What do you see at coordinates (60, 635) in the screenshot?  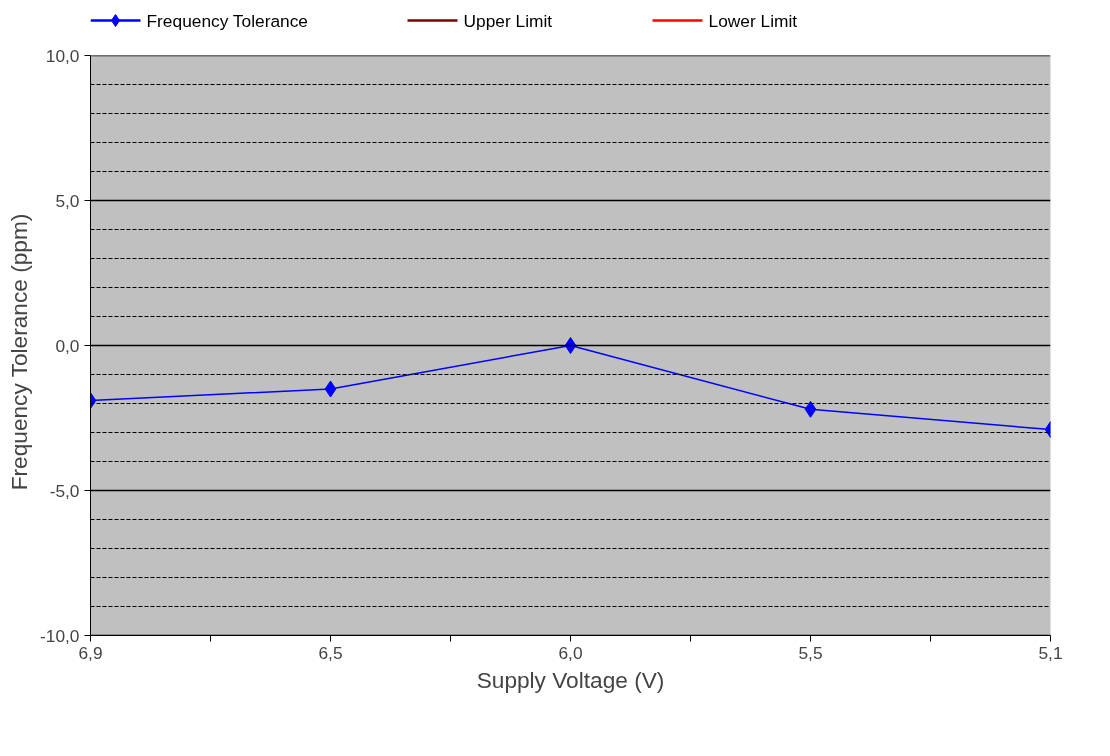 I see `y-tick-label: -10,0` at bounding box center [60, 635].